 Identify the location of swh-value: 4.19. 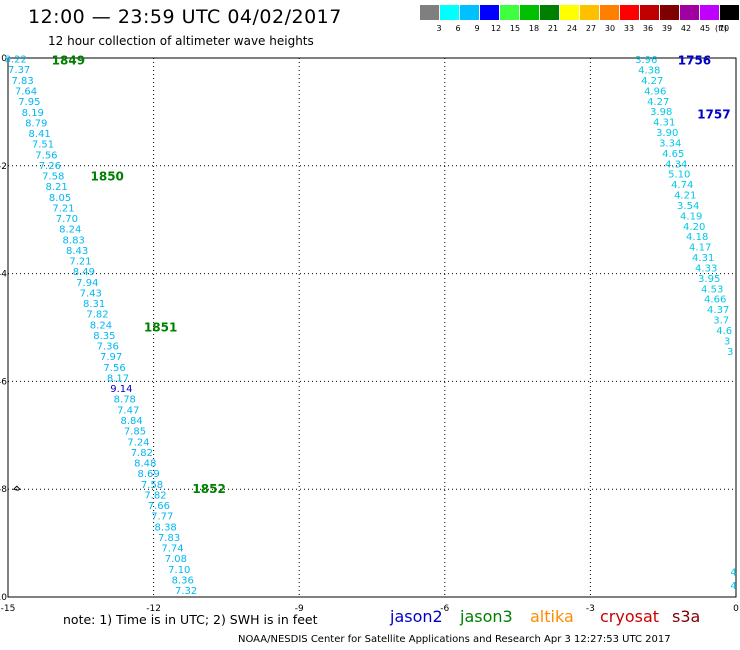
(691, 216).